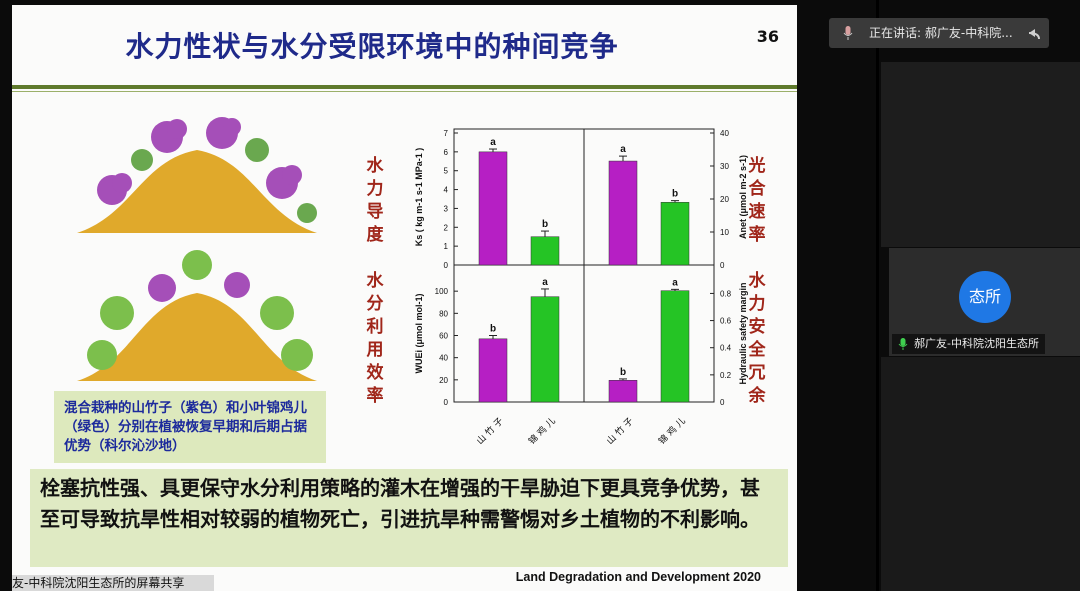  What do you see at coordinates (638, 577) in the screenshot?
I see `citation: Land Degradation and Development 2020` at bounding box center [638, 577].